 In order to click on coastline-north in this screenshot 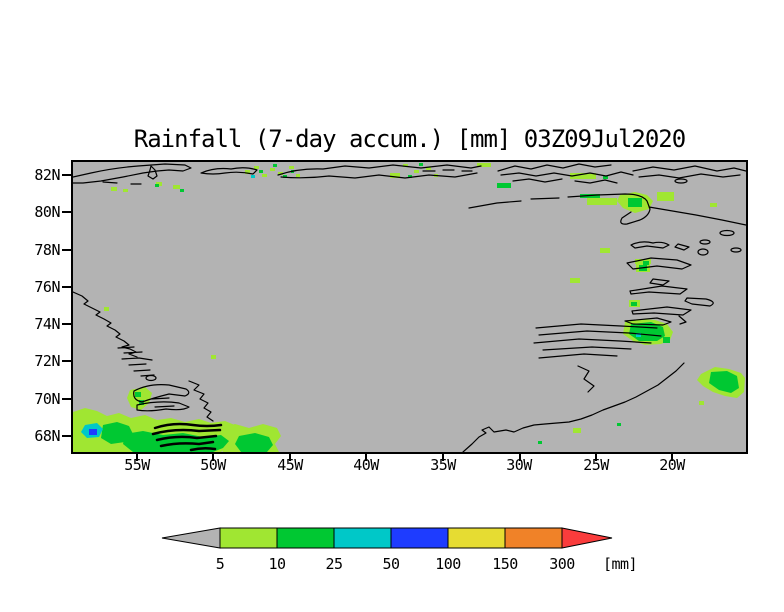, I will do `click(409, 174)`.